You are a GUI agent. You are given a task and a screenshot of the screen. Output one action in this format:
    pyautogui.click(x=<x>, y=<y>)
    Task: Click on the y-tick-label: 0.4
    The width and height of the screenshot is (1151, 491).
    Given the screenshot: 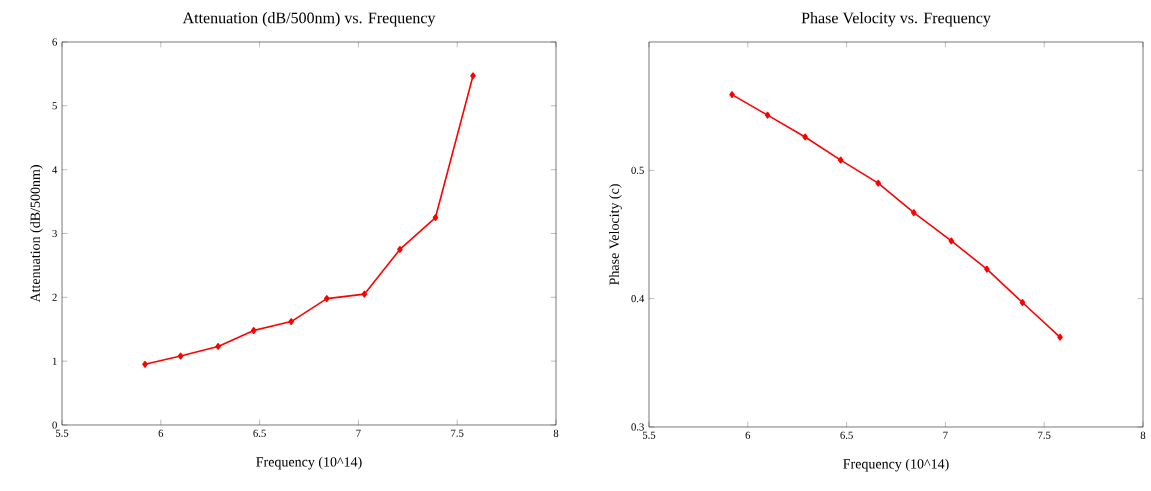 What is the action you would take?
    pyautogui.click(x=638, y=299)
    